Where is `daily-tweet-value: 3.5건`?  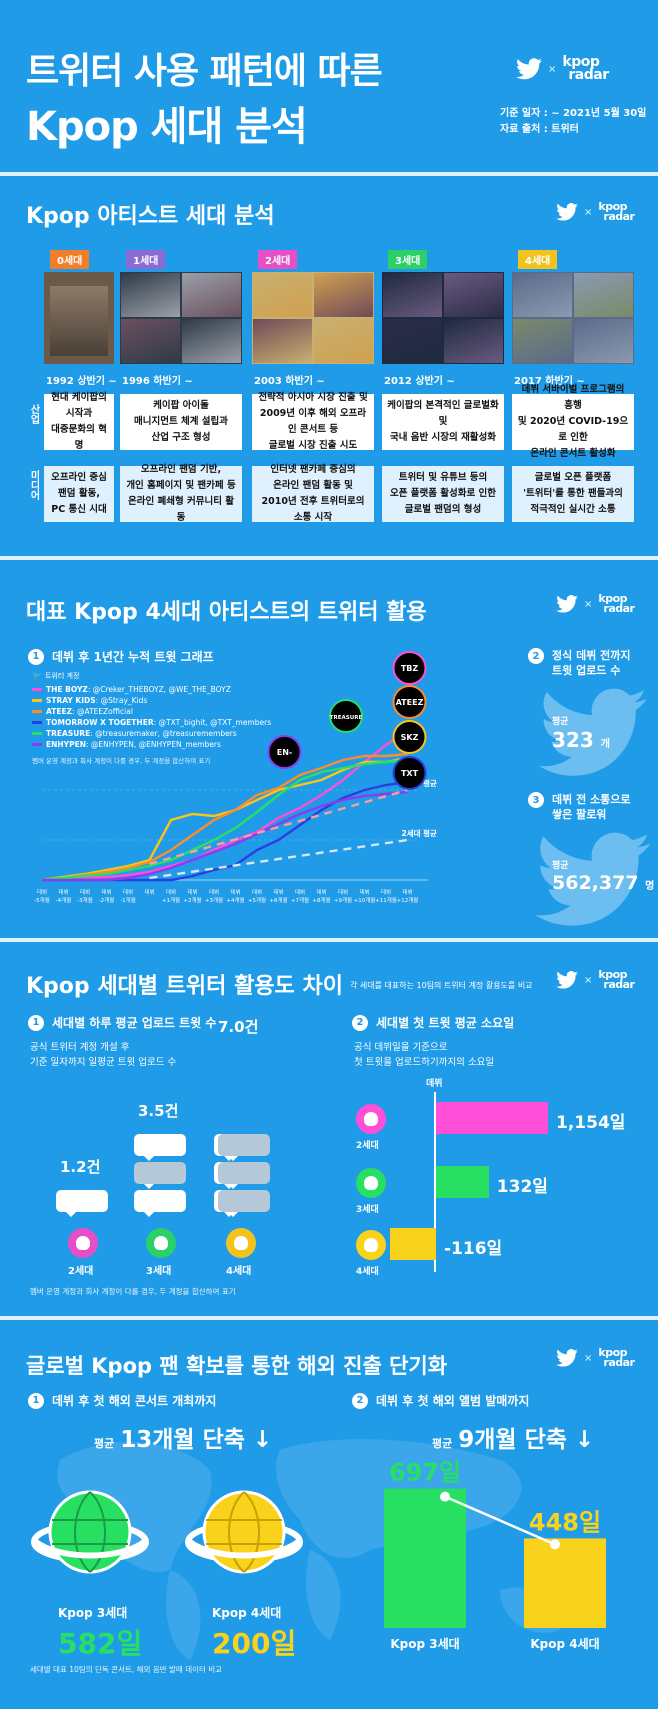
daily-tweet-value: 3.5건 is located at coordinates (158, 1111).